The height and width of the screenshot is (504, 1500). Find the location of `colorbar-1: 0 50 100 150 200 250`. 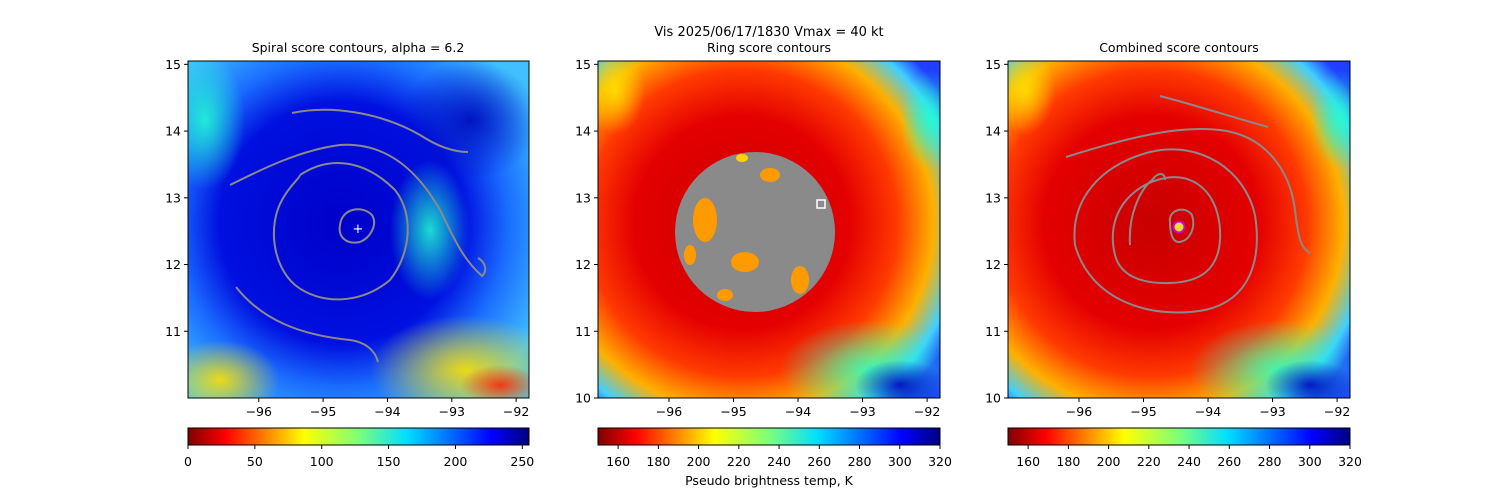

colorbar-1: 0 50 100 150 200 250 is located at coordinates (359, 448).